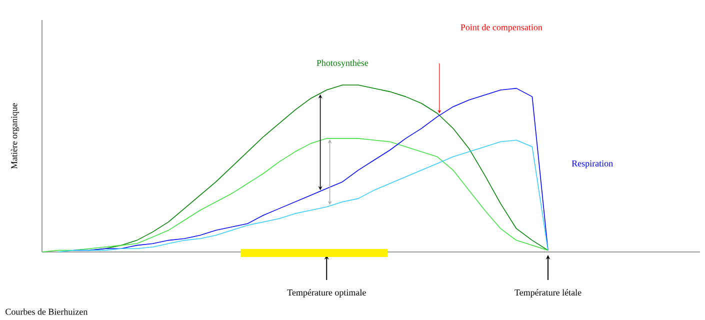 The width and height of the screenshot is (705, 320). What do you see at coordinates (592, 164) in the screenshot?
I see `text: Respiration` at bounding box center [592, 164].